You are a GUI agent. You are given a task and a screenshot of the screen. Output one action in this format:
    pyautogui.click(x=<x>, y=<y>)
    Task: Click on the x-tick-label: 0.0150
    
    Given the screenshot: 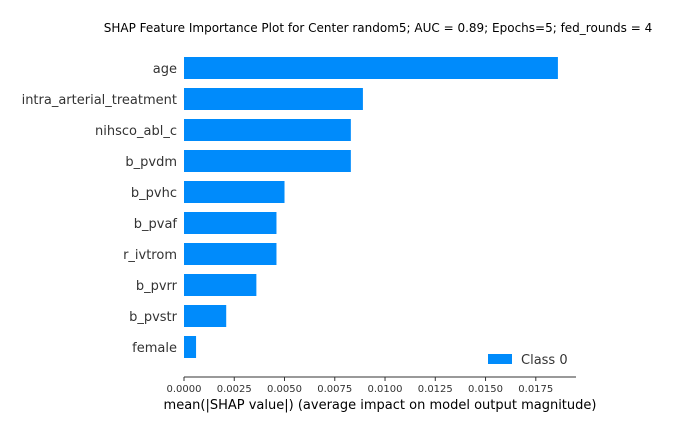 What is the action you would take?
    pyautogui.click(x=485, y=389)
    